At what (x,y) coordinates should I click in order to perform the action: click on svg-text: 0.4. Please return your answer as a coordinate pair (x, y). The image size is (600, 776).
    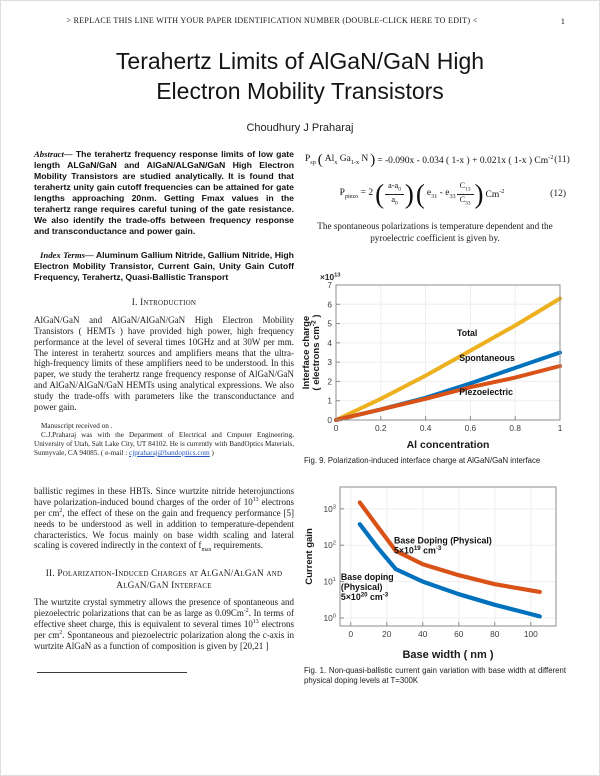
    Looking at the image, I should click on (426, 428).